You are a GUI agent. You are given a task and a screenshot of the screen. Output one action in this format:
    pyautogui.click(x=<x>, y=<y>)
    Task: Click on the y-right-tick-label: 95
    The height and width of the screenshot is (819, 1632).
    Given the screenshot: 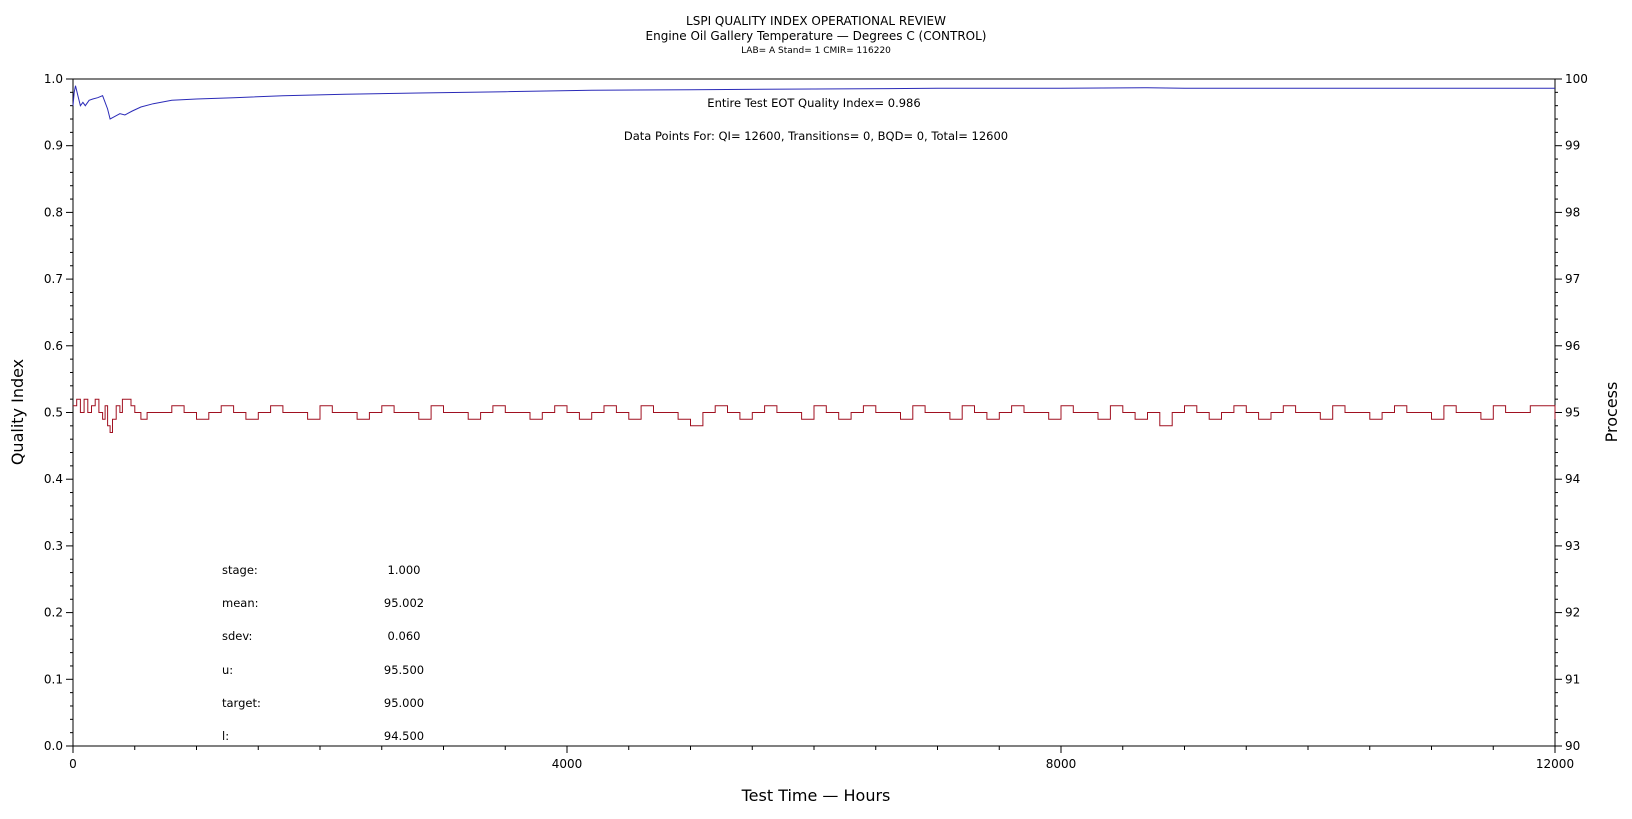 What is the action you would take?
    pyautogui.click(x=1572, y=413)
    